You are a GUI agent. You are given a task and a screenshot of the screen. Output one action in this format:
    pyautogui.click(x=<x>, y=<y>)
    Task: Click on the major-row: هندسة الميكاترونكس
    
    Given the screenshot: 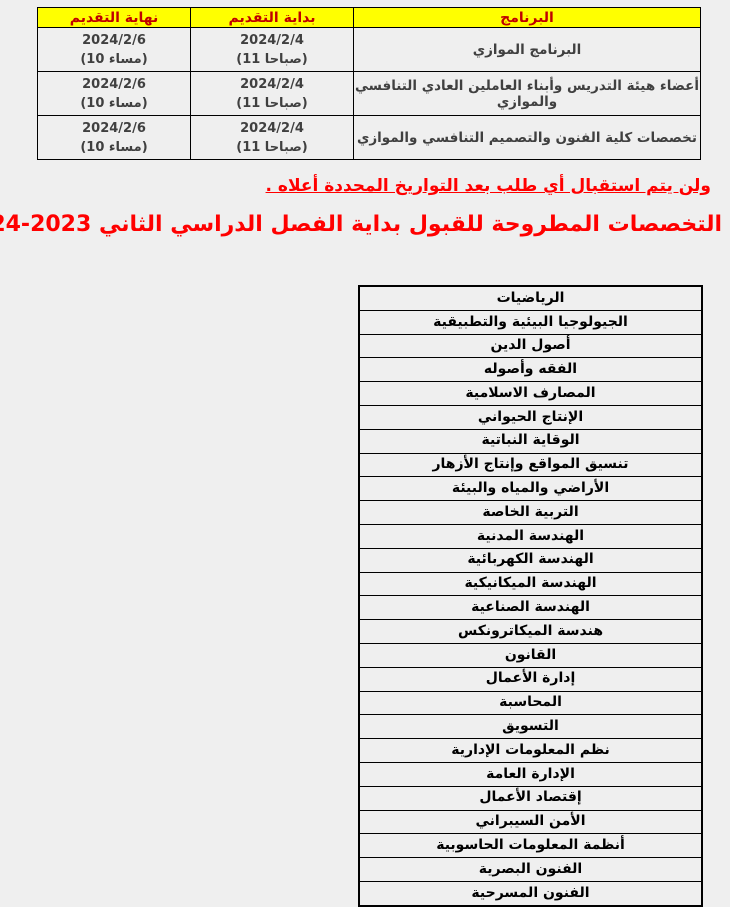 What is the action you would take?
    pyautogui.click(x=530, y=631)
    